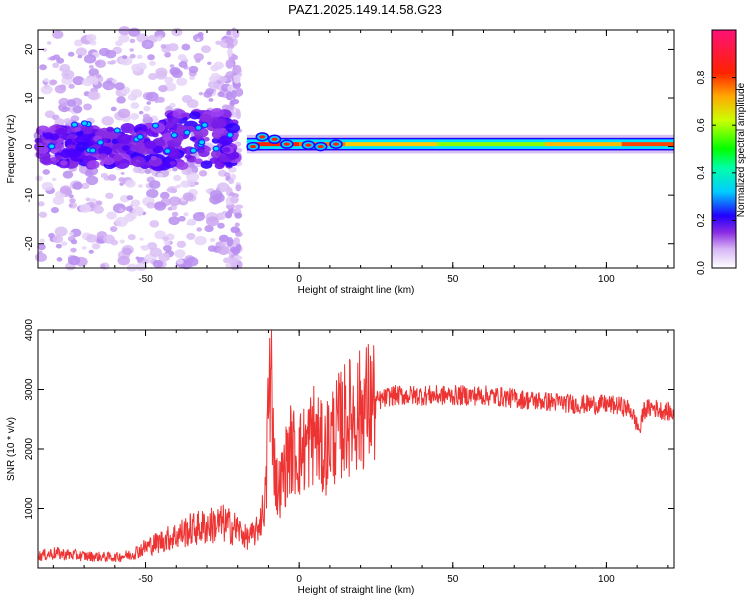 The image size is (750, 600). What do you see at coordinates (356, 590) in the screenshot?
I see `snr-xlabel: Height of straight line (km)` at bounding box center [356, 590].